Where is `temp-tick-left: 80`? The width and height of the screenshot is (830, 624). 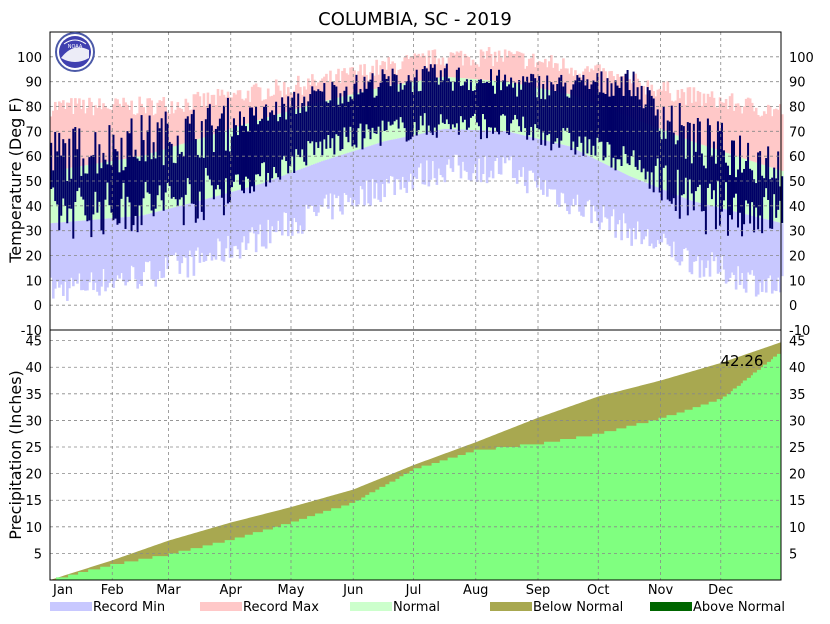
temp-tick-left: 80 is located at coordinates (33, 108).